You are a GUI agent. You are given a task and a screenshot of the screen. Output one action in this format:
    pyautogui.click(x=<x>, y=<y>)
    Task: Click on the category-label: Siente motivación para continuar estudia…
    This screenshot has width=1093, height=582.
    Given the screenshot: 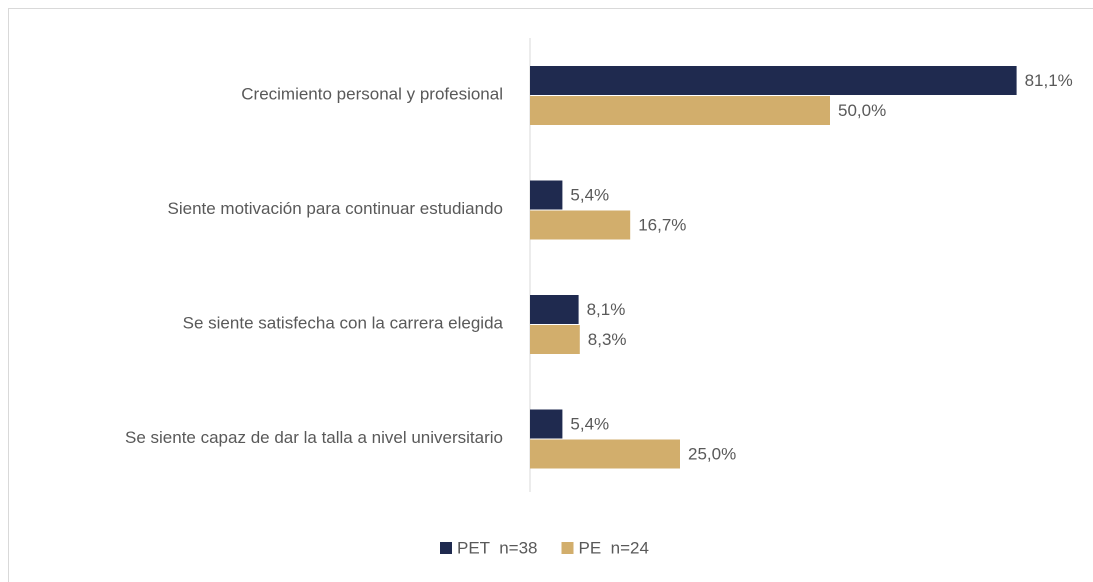 What is the action you would take?
    pyautogui.click(x=336, y=208)
    